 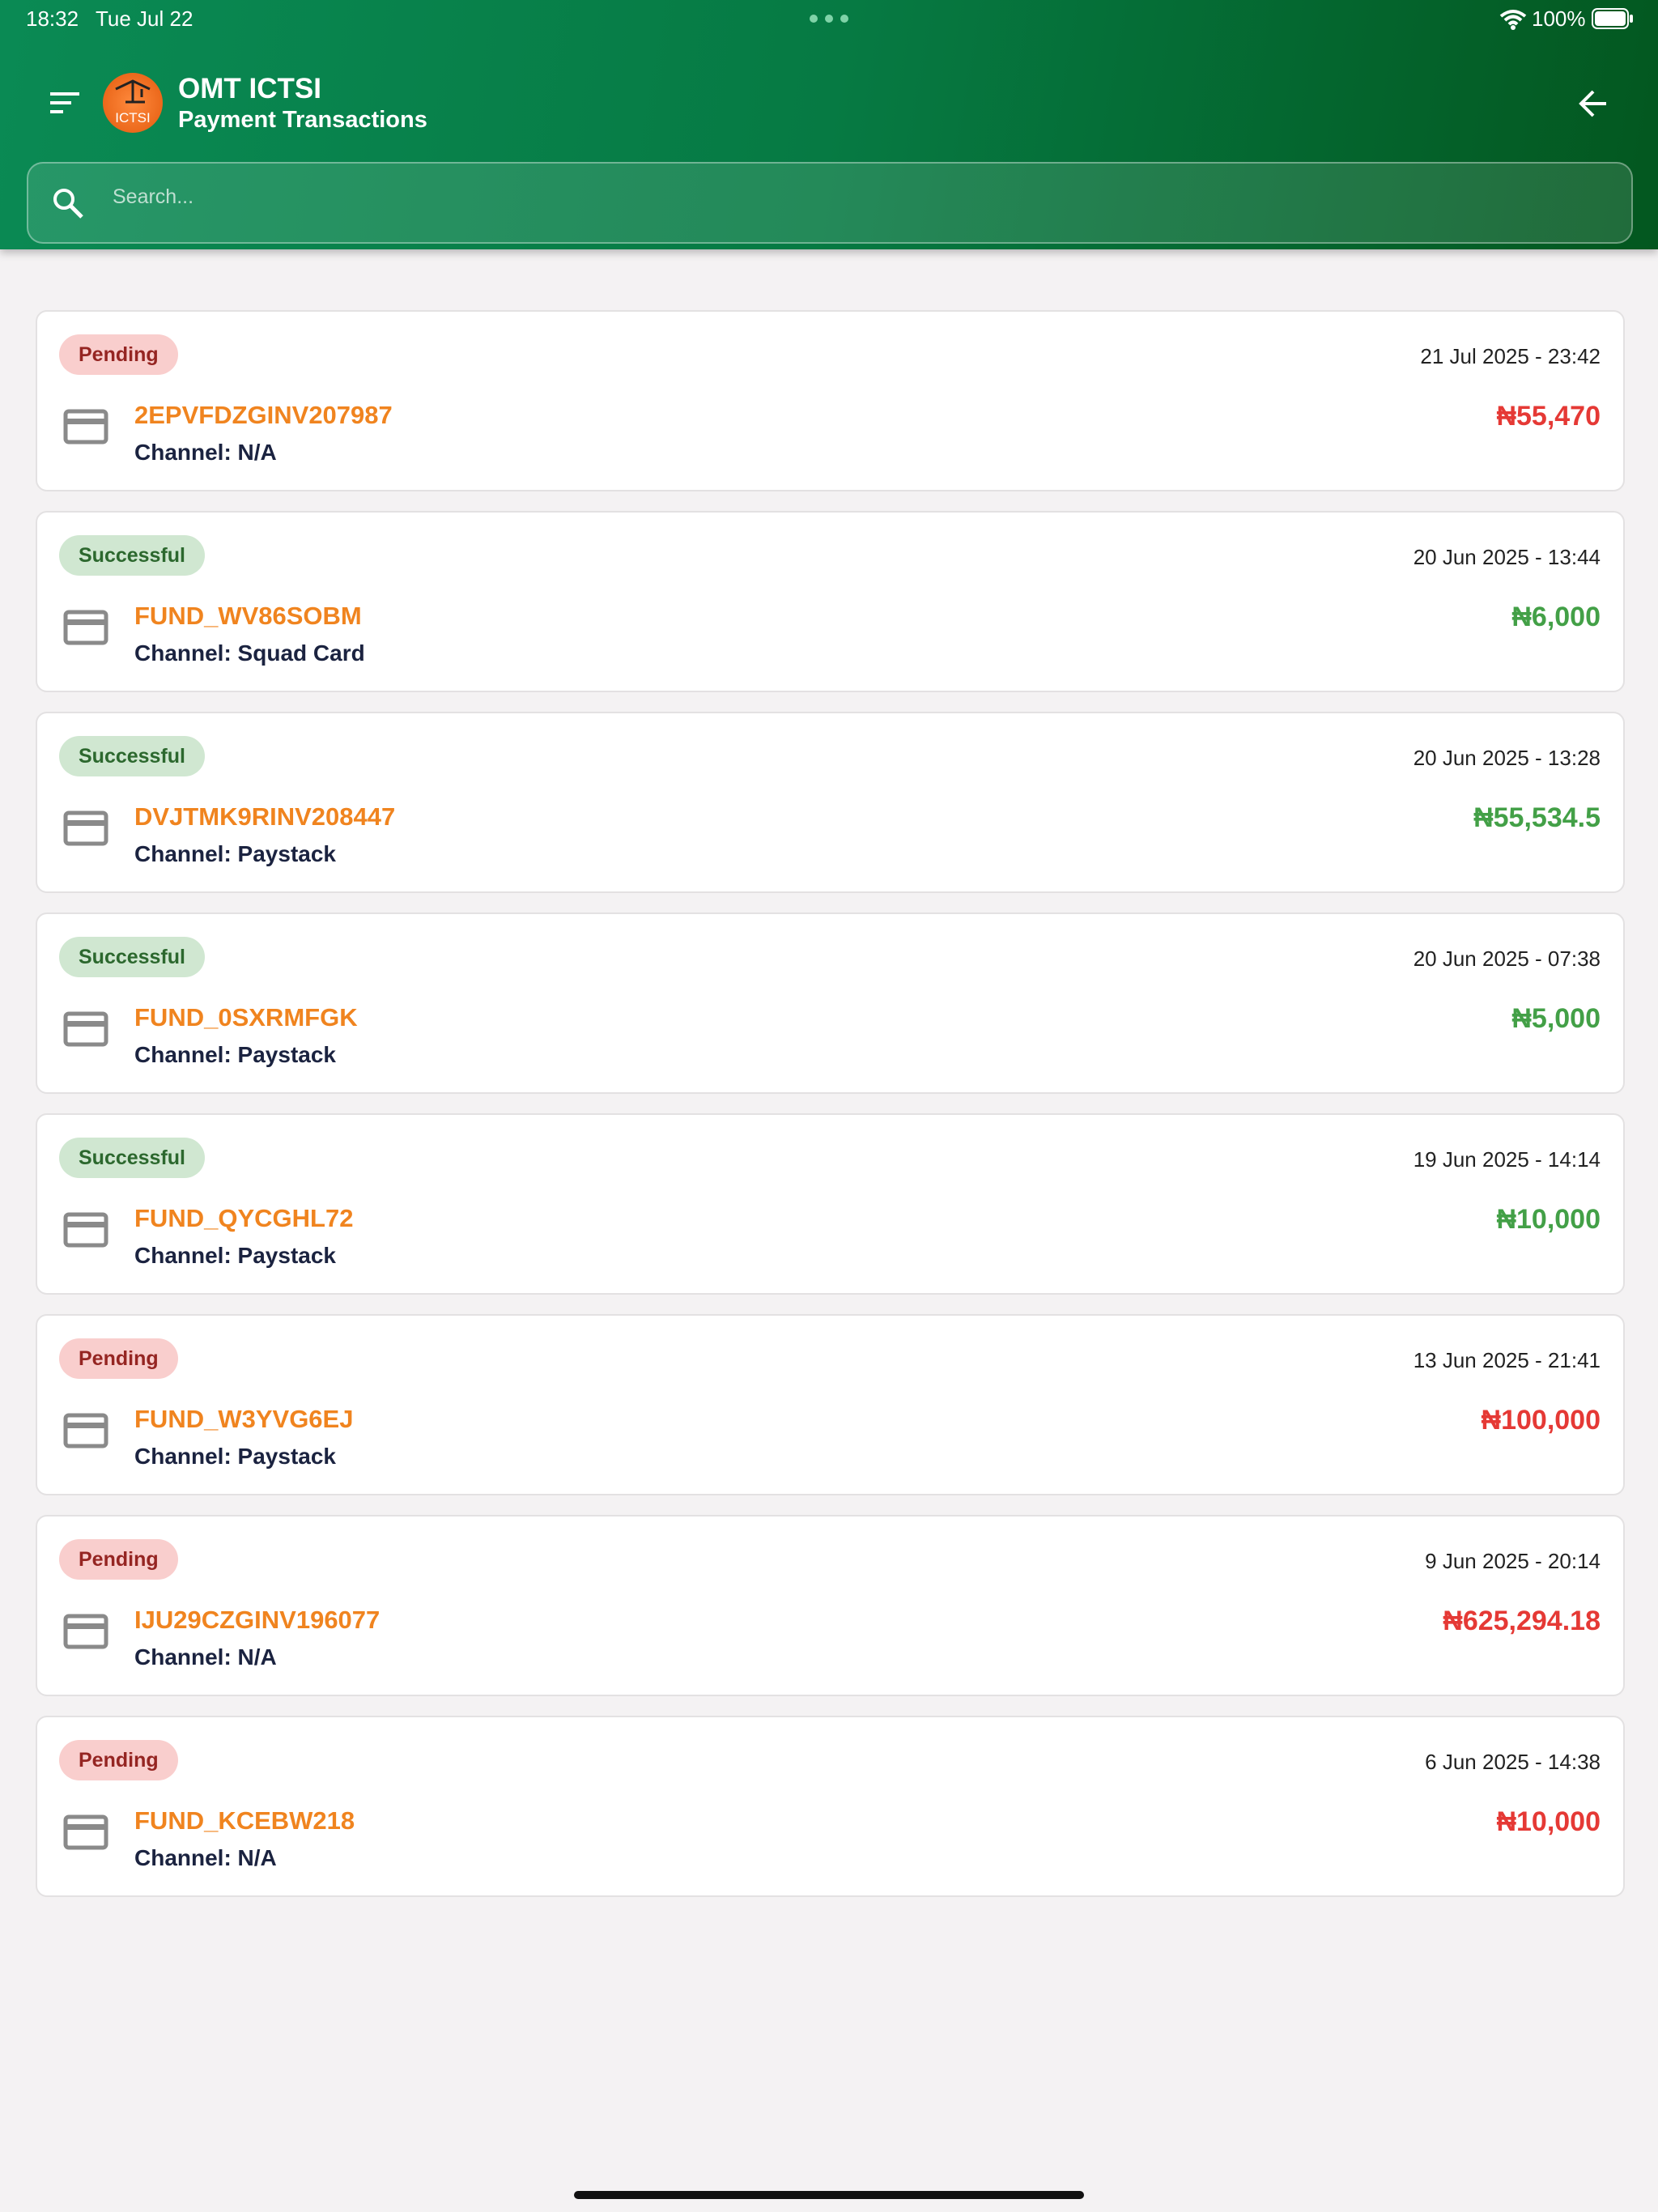 I want to click on app-title: OMT ICTSI, so click(x=249, y=88).